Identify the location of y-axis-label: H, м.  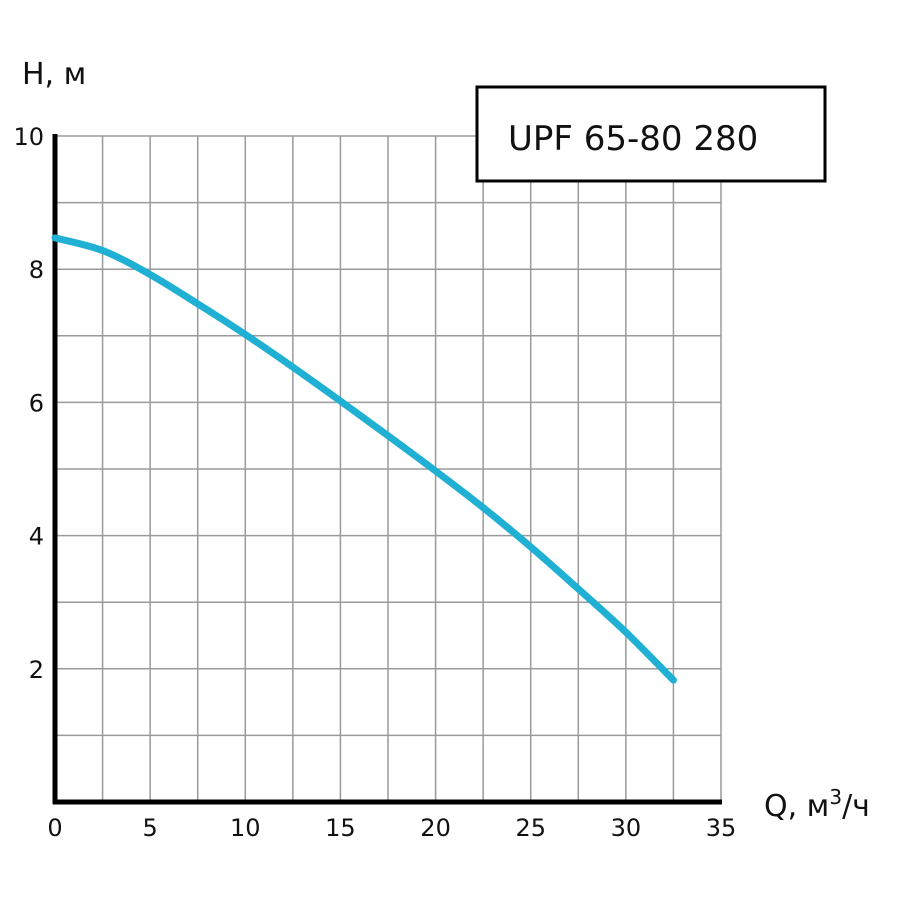
(54, 74).